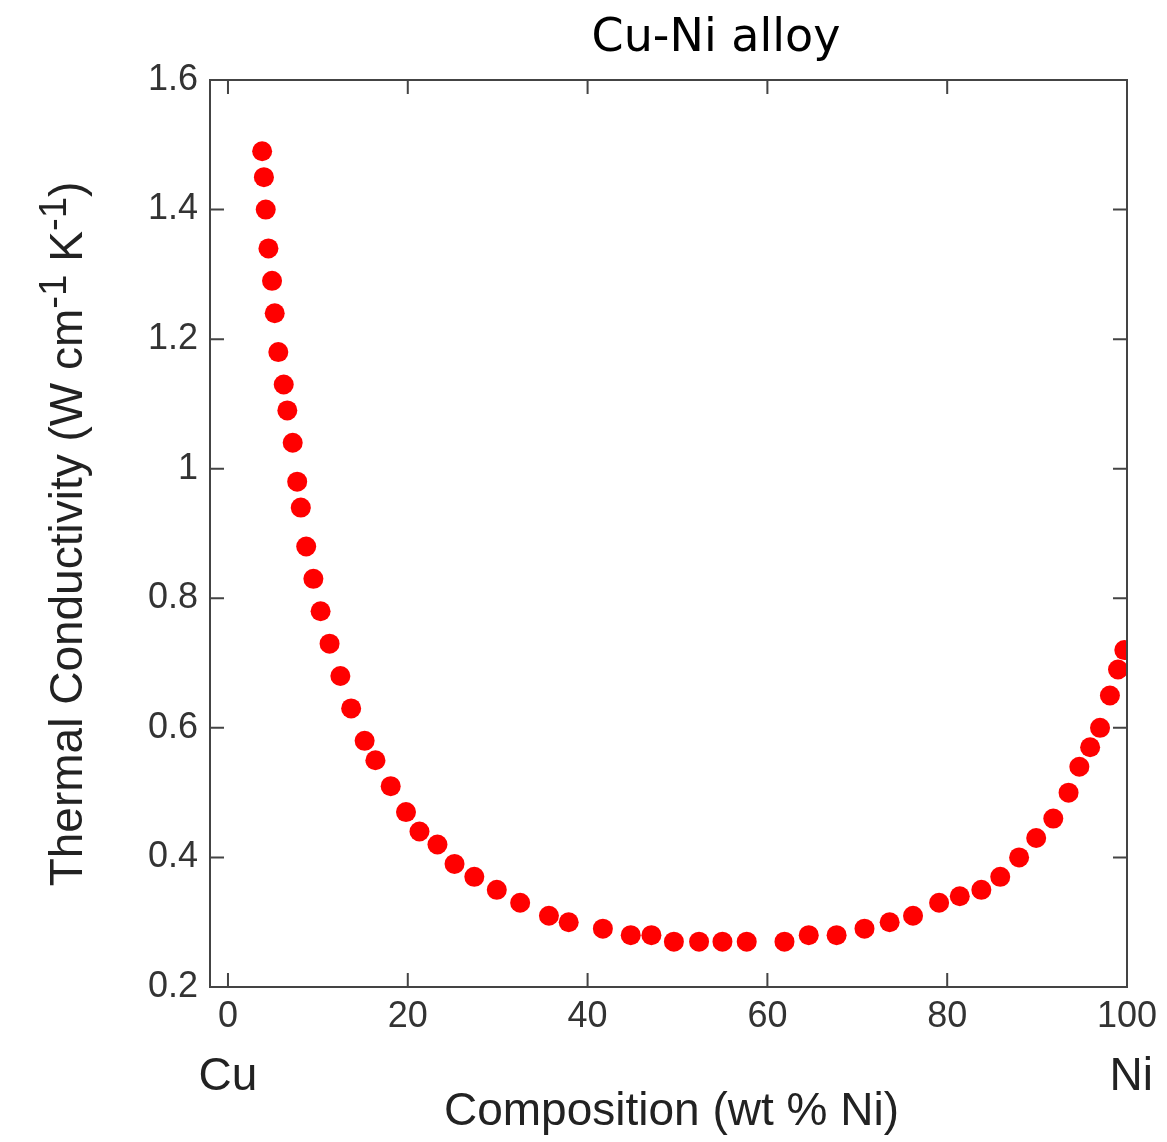 This screenshot has width=1167, height=1142. Describe the element at coordinates (172, 596) in the screenshot. I see `y-tick-label: 0.8` at that location.